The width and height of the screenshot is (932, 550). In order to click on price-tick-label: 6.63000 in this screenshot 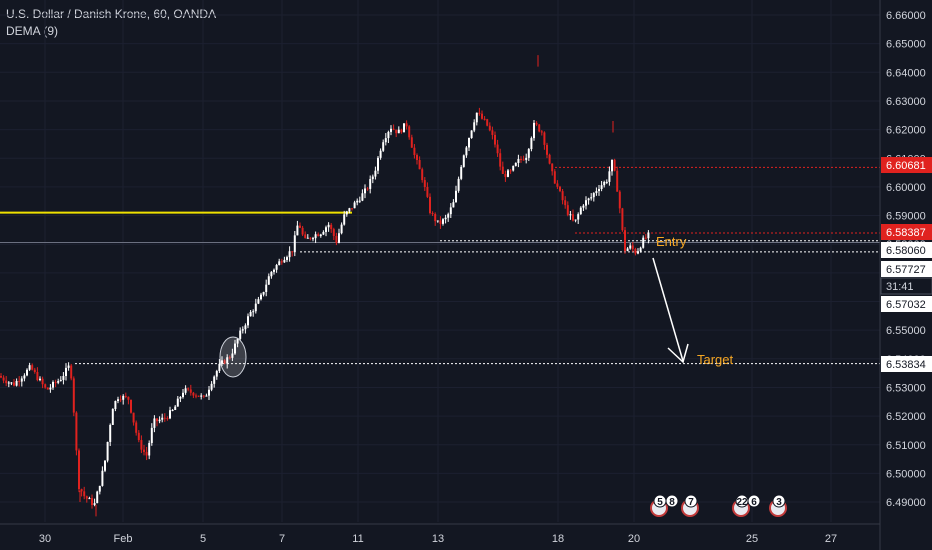, I will do `click(906, 102)`.